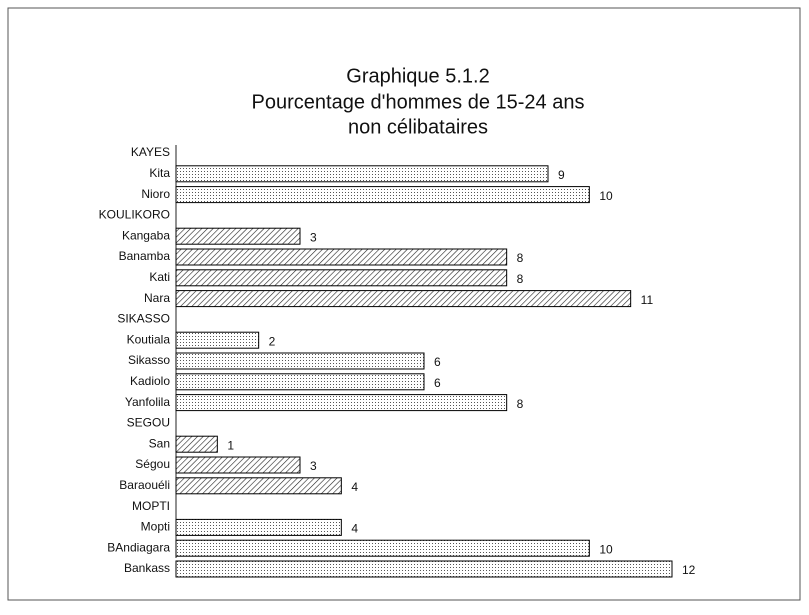 This screenshot has height=615, width=809. I want to click on value-label: 9, so click(561, 175).